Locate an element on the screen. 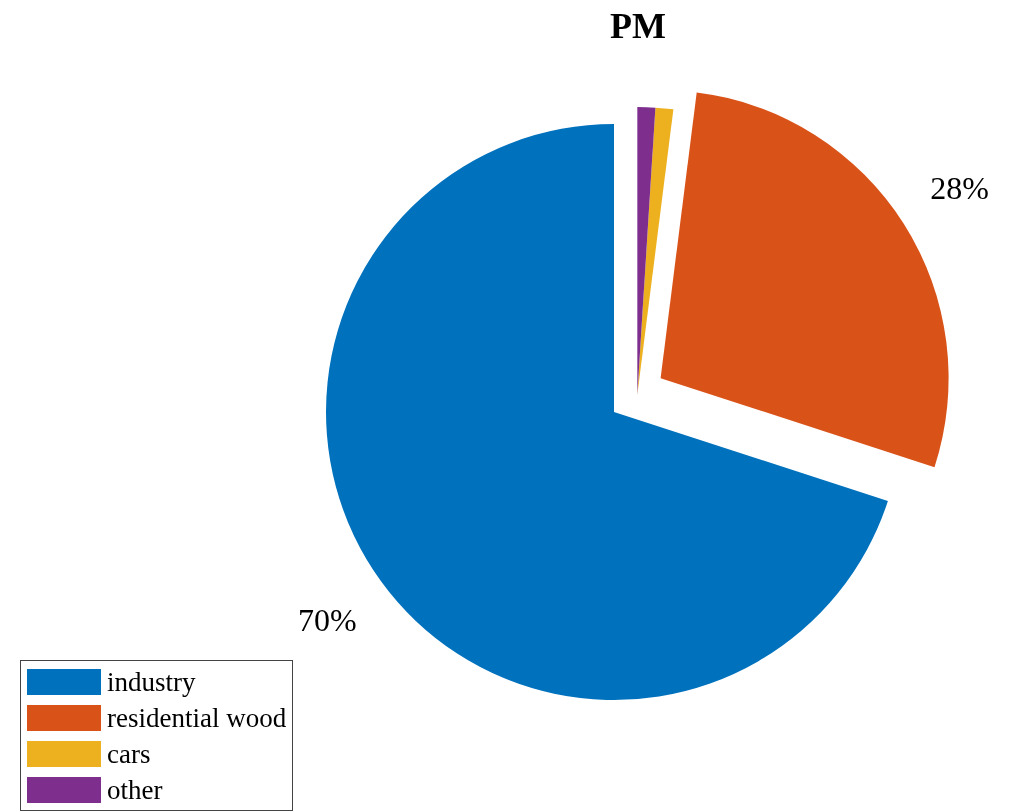  legend-label: residential wood is located at coordinates (197, 718).